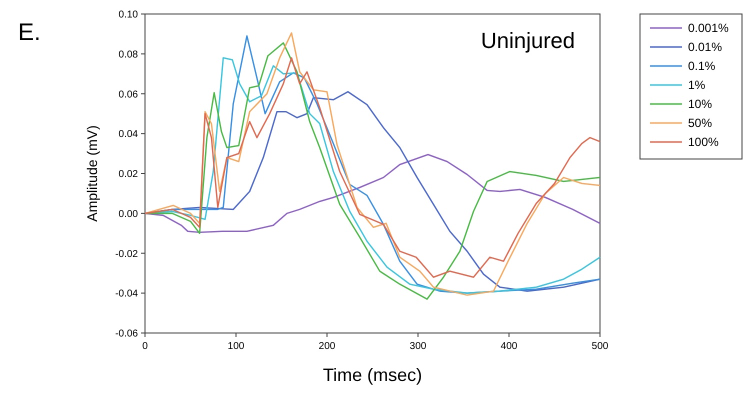  What do you see at coordinates (702, 66) in the screenshot?
I see `legend-label: 0.1%` at bounding box center [702, 66].